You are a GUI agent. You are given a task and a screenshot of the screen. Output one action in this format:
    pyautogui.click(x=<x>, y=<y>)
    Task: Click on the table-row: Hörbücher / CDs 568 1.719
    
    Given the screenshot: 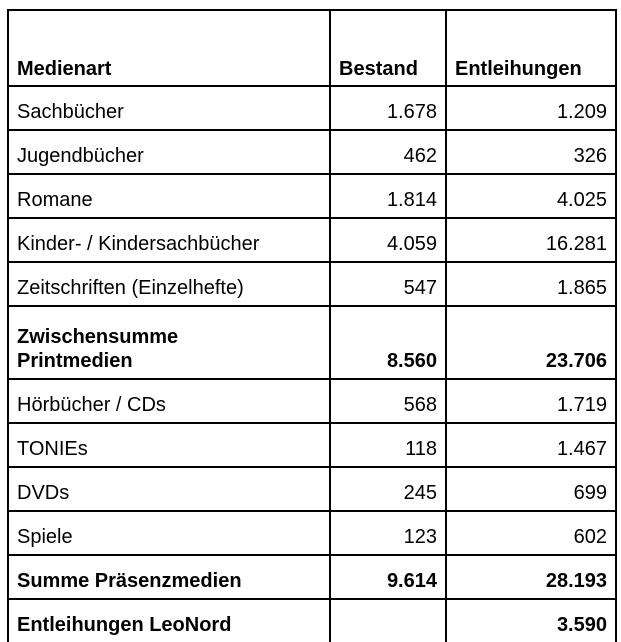 What is the action you would take?
    pyautogui.click(x=312, y=401)
    